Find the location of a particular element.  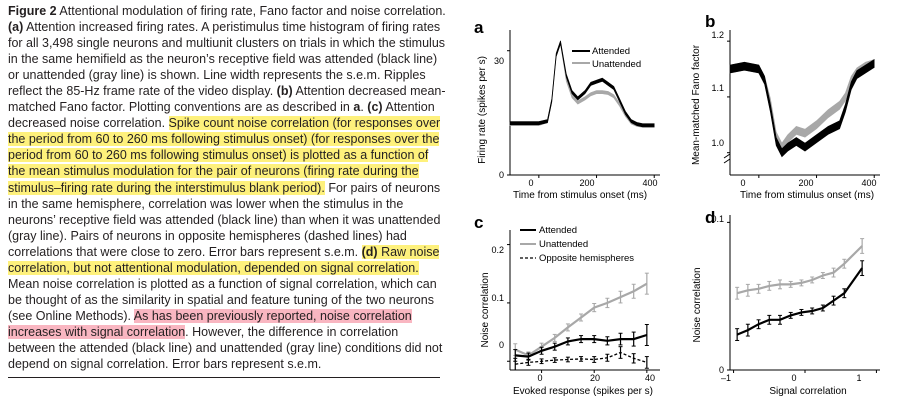

panel-d-xtick-0: 0 is located at coordinates (793, 378).